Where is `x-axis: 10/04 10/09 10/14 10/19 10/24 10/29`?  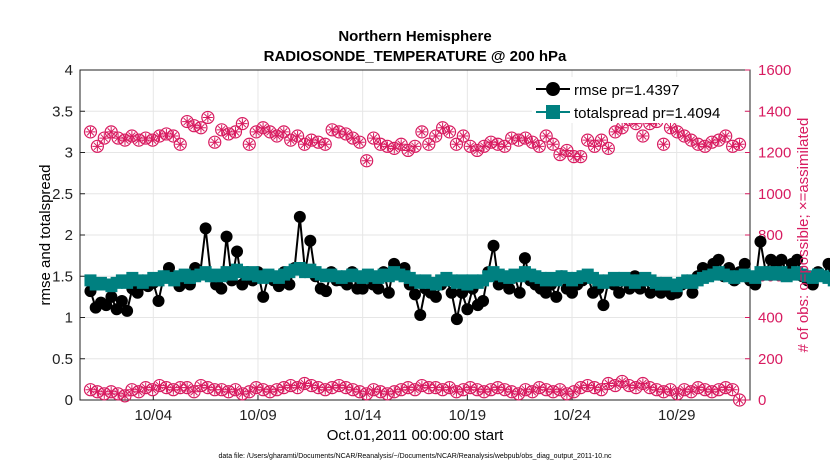
x-axis: 10/04 10/09 10/14 10/19 10/24 10/29 is located at coordinates (415, 409).